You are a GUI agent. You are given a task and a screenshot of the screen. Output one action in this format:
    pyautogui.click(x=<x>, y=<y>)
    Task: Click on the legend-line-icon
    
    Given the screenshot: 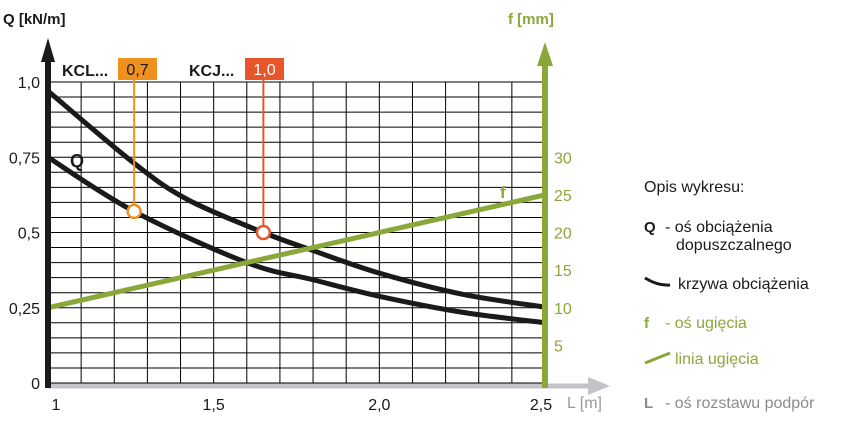 What is the action you would take?
    pyautogui.click(x=657, y=358)
    